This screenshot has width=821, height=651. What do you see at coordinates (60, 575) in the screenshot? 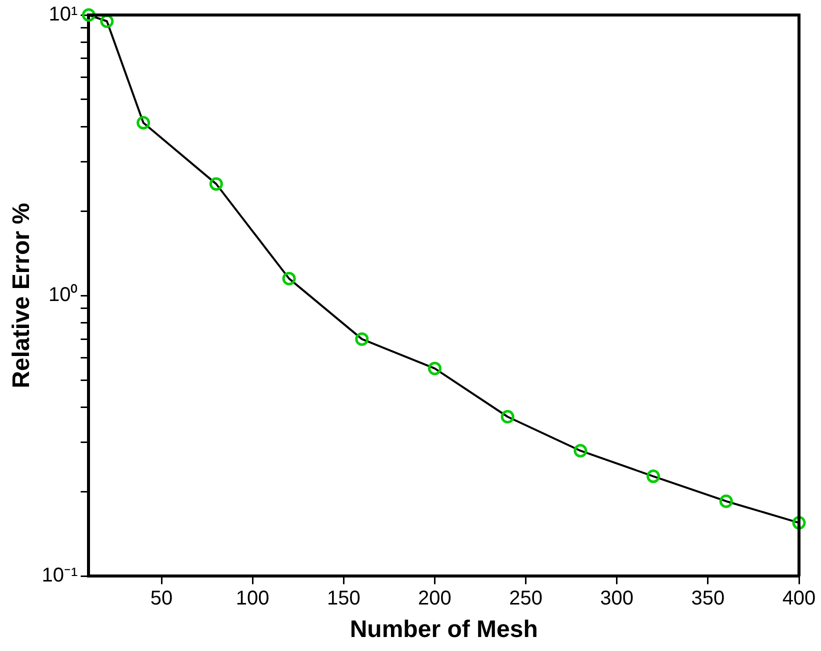
I see `y-tick-label: 10⁻¹` at bounding box center [60, 575].